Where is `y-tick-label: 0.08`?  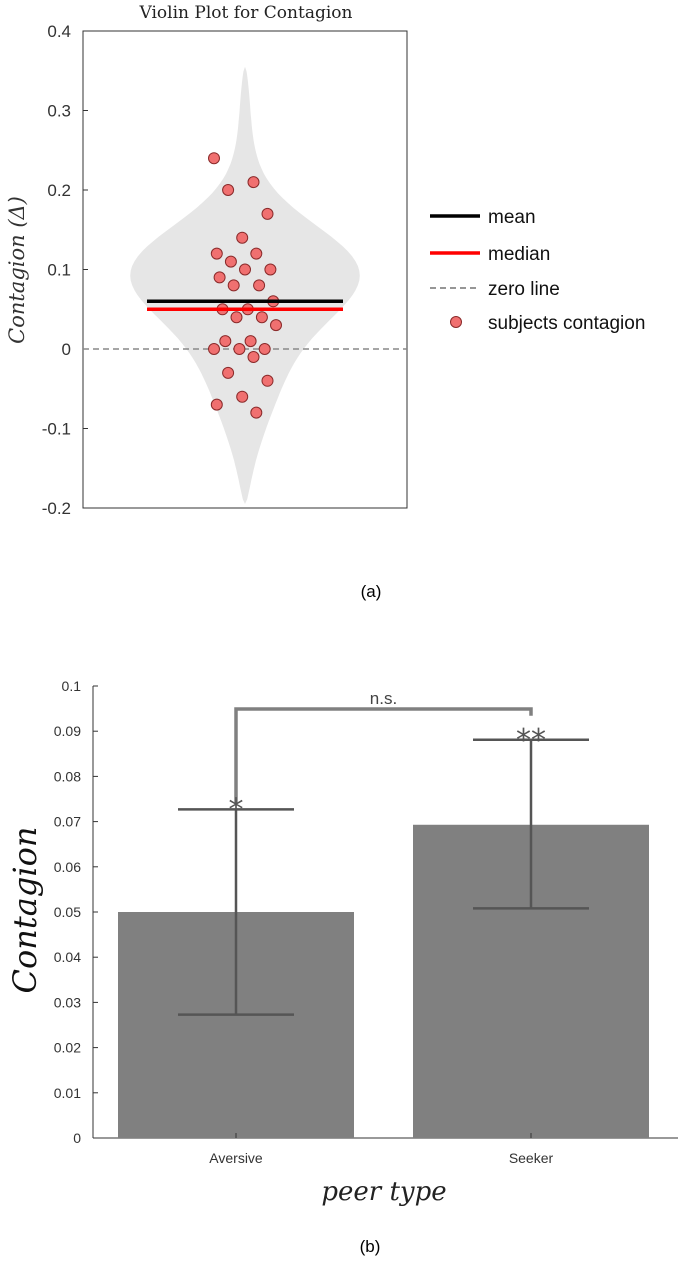
y-tick-label: 0.08 is located at coordinates (67, 776).